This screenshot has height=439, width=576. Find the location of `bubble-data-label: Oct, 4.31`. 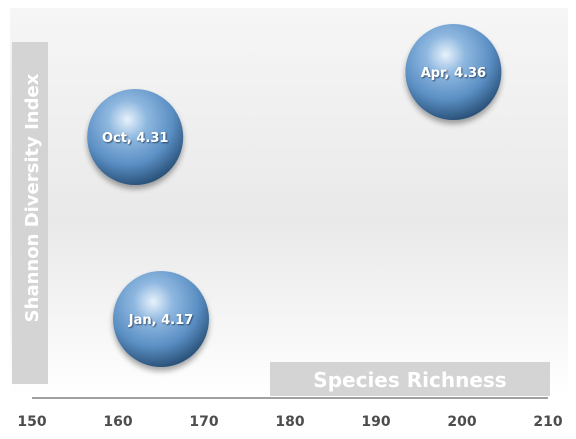

bubble-data-label: Oct, 4.31 is located at coordinates (135, 138).